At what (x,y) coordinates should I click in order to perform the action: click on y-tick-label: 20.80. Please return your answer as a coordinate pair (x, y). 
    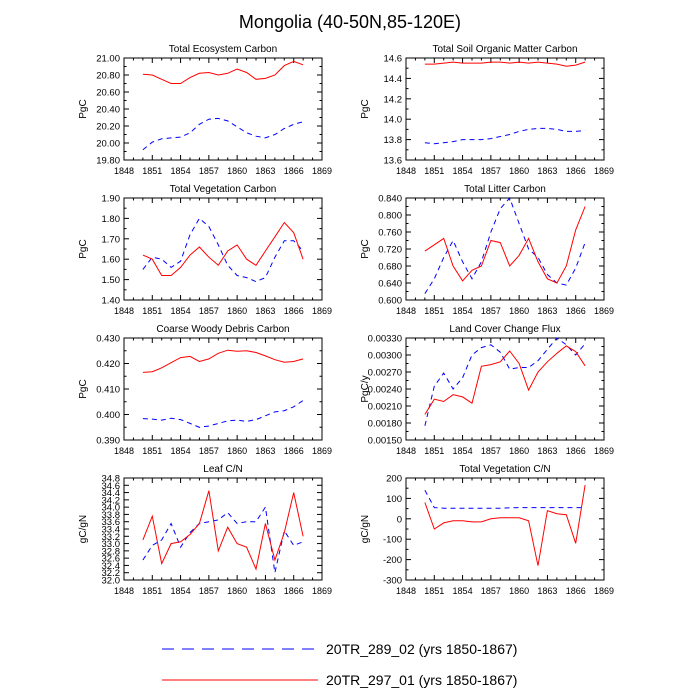
    Looking at the image, I should click on (108, 76).